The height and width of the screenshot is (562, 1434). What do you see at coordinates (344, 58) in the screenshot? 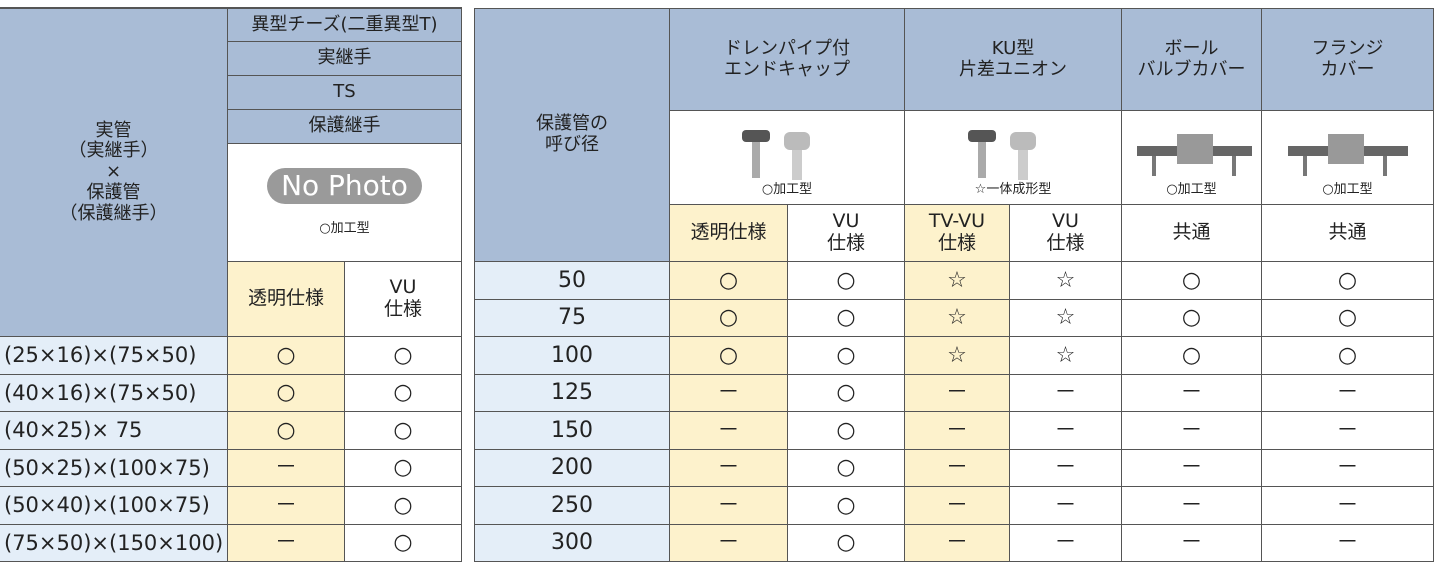
I see `product-label: 実継手` at bounding box center [344, 58].